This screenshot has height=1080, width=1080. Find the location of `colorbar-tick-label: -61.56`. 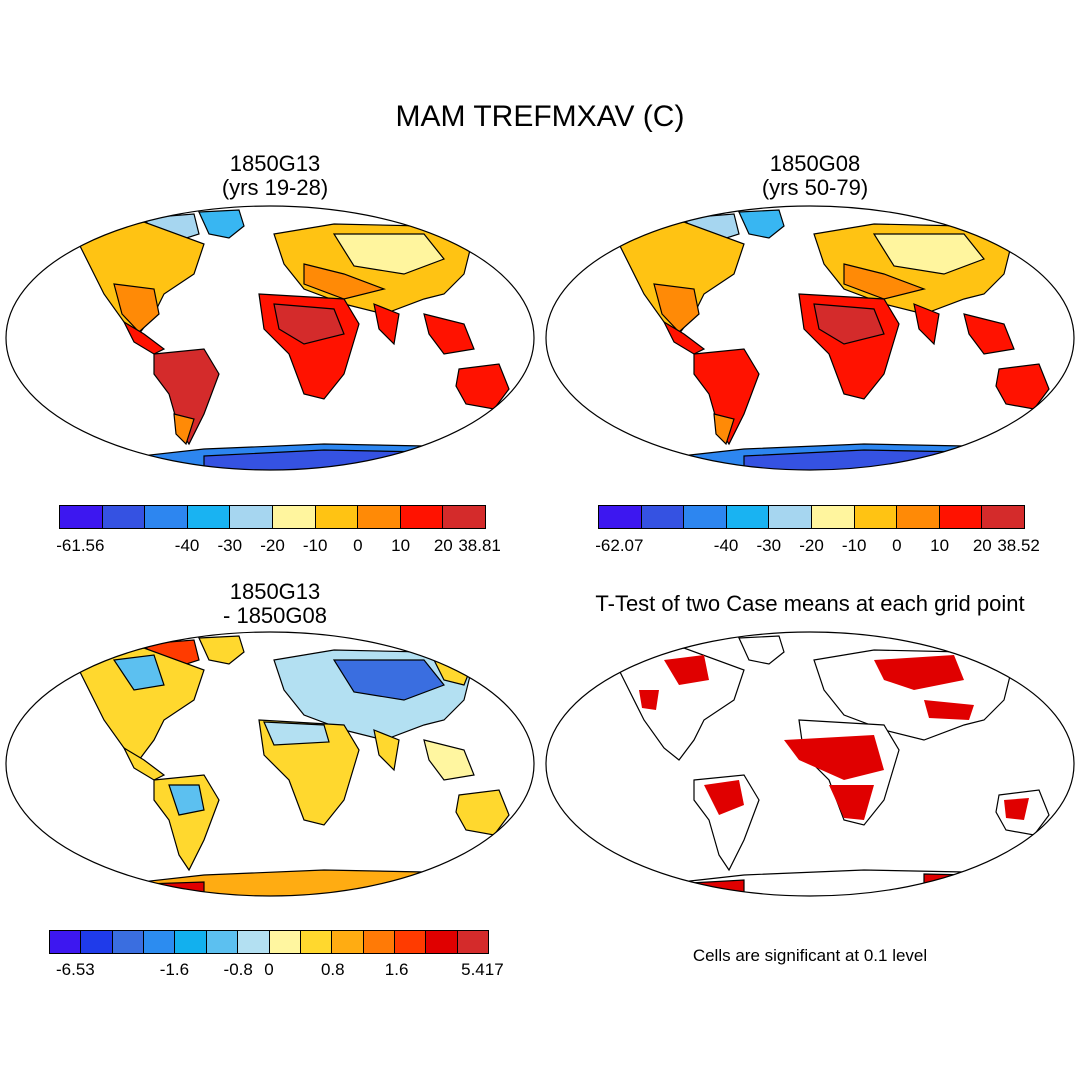

colorbar-tick-label: -61.56 is located at coordinates (80, 545).